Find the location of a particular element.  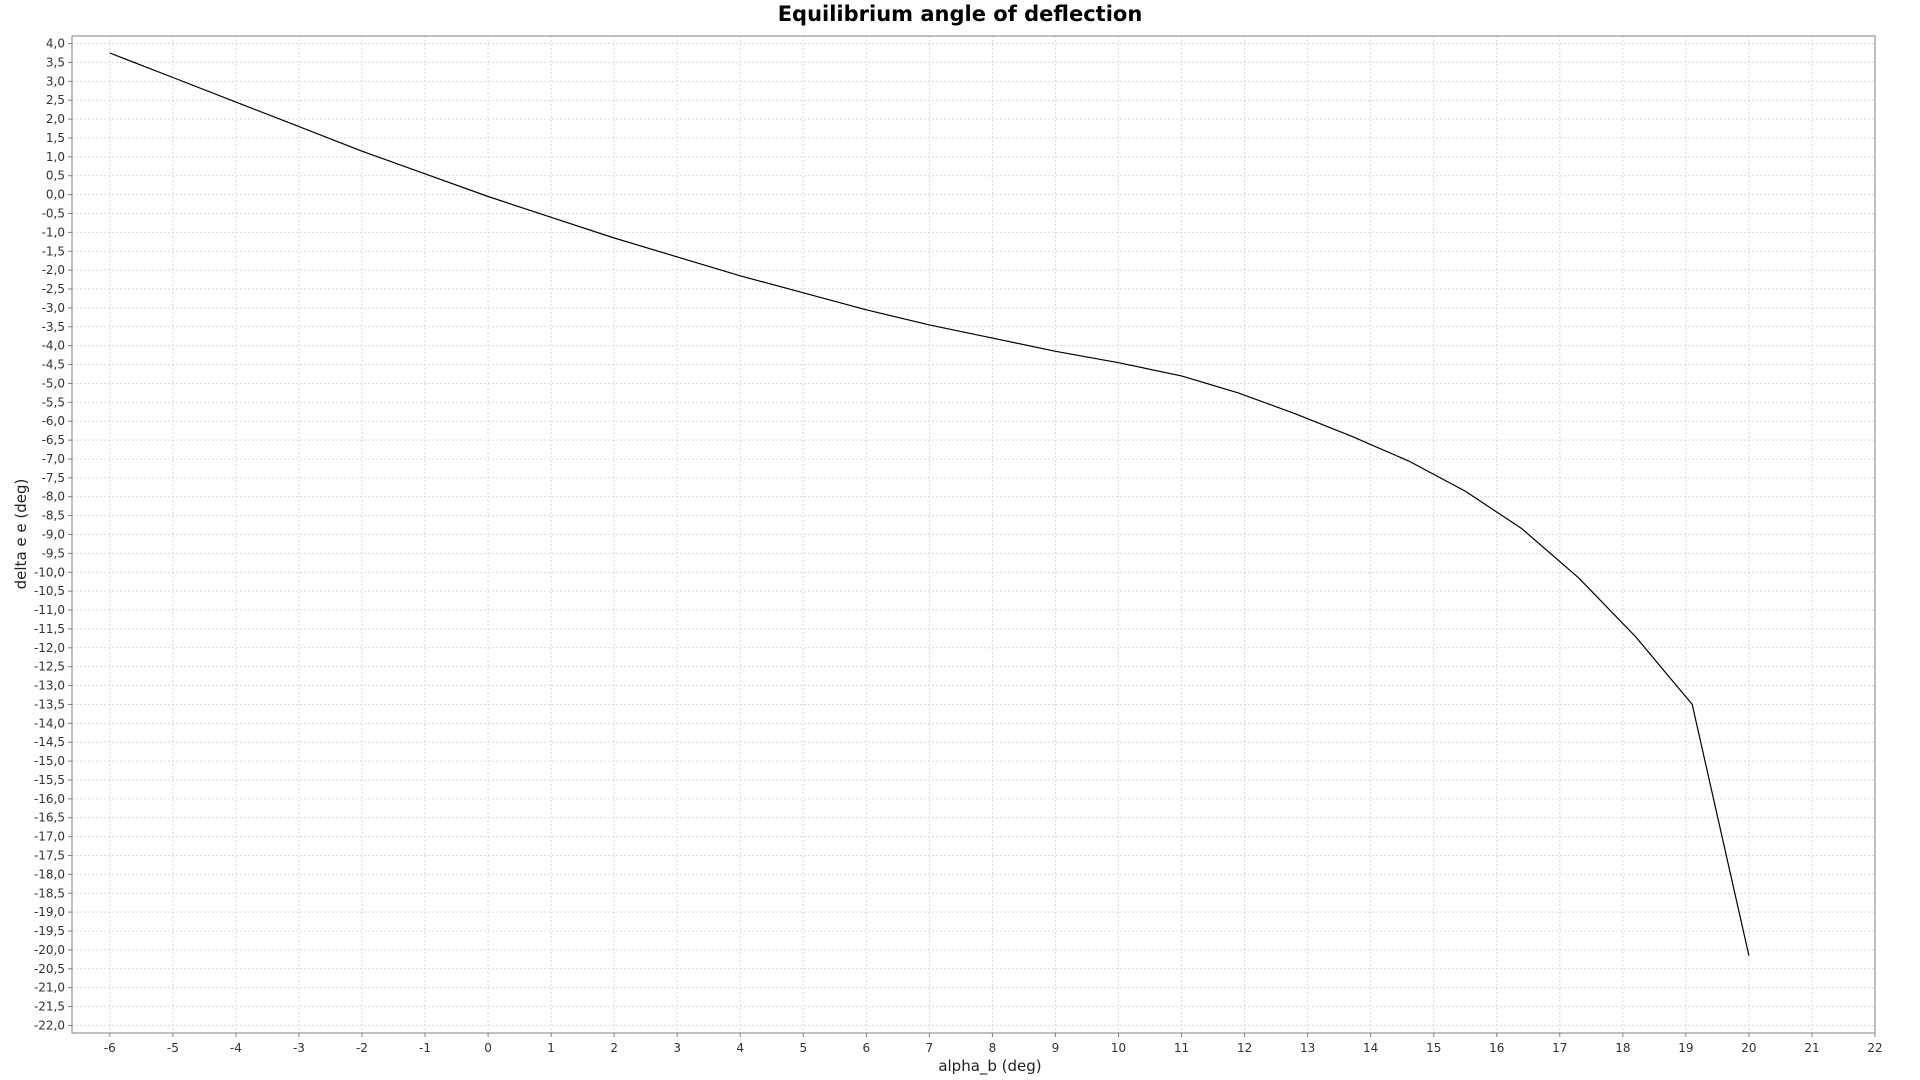

y-tick-label: -7,0 is located at coordinates (53, 459).